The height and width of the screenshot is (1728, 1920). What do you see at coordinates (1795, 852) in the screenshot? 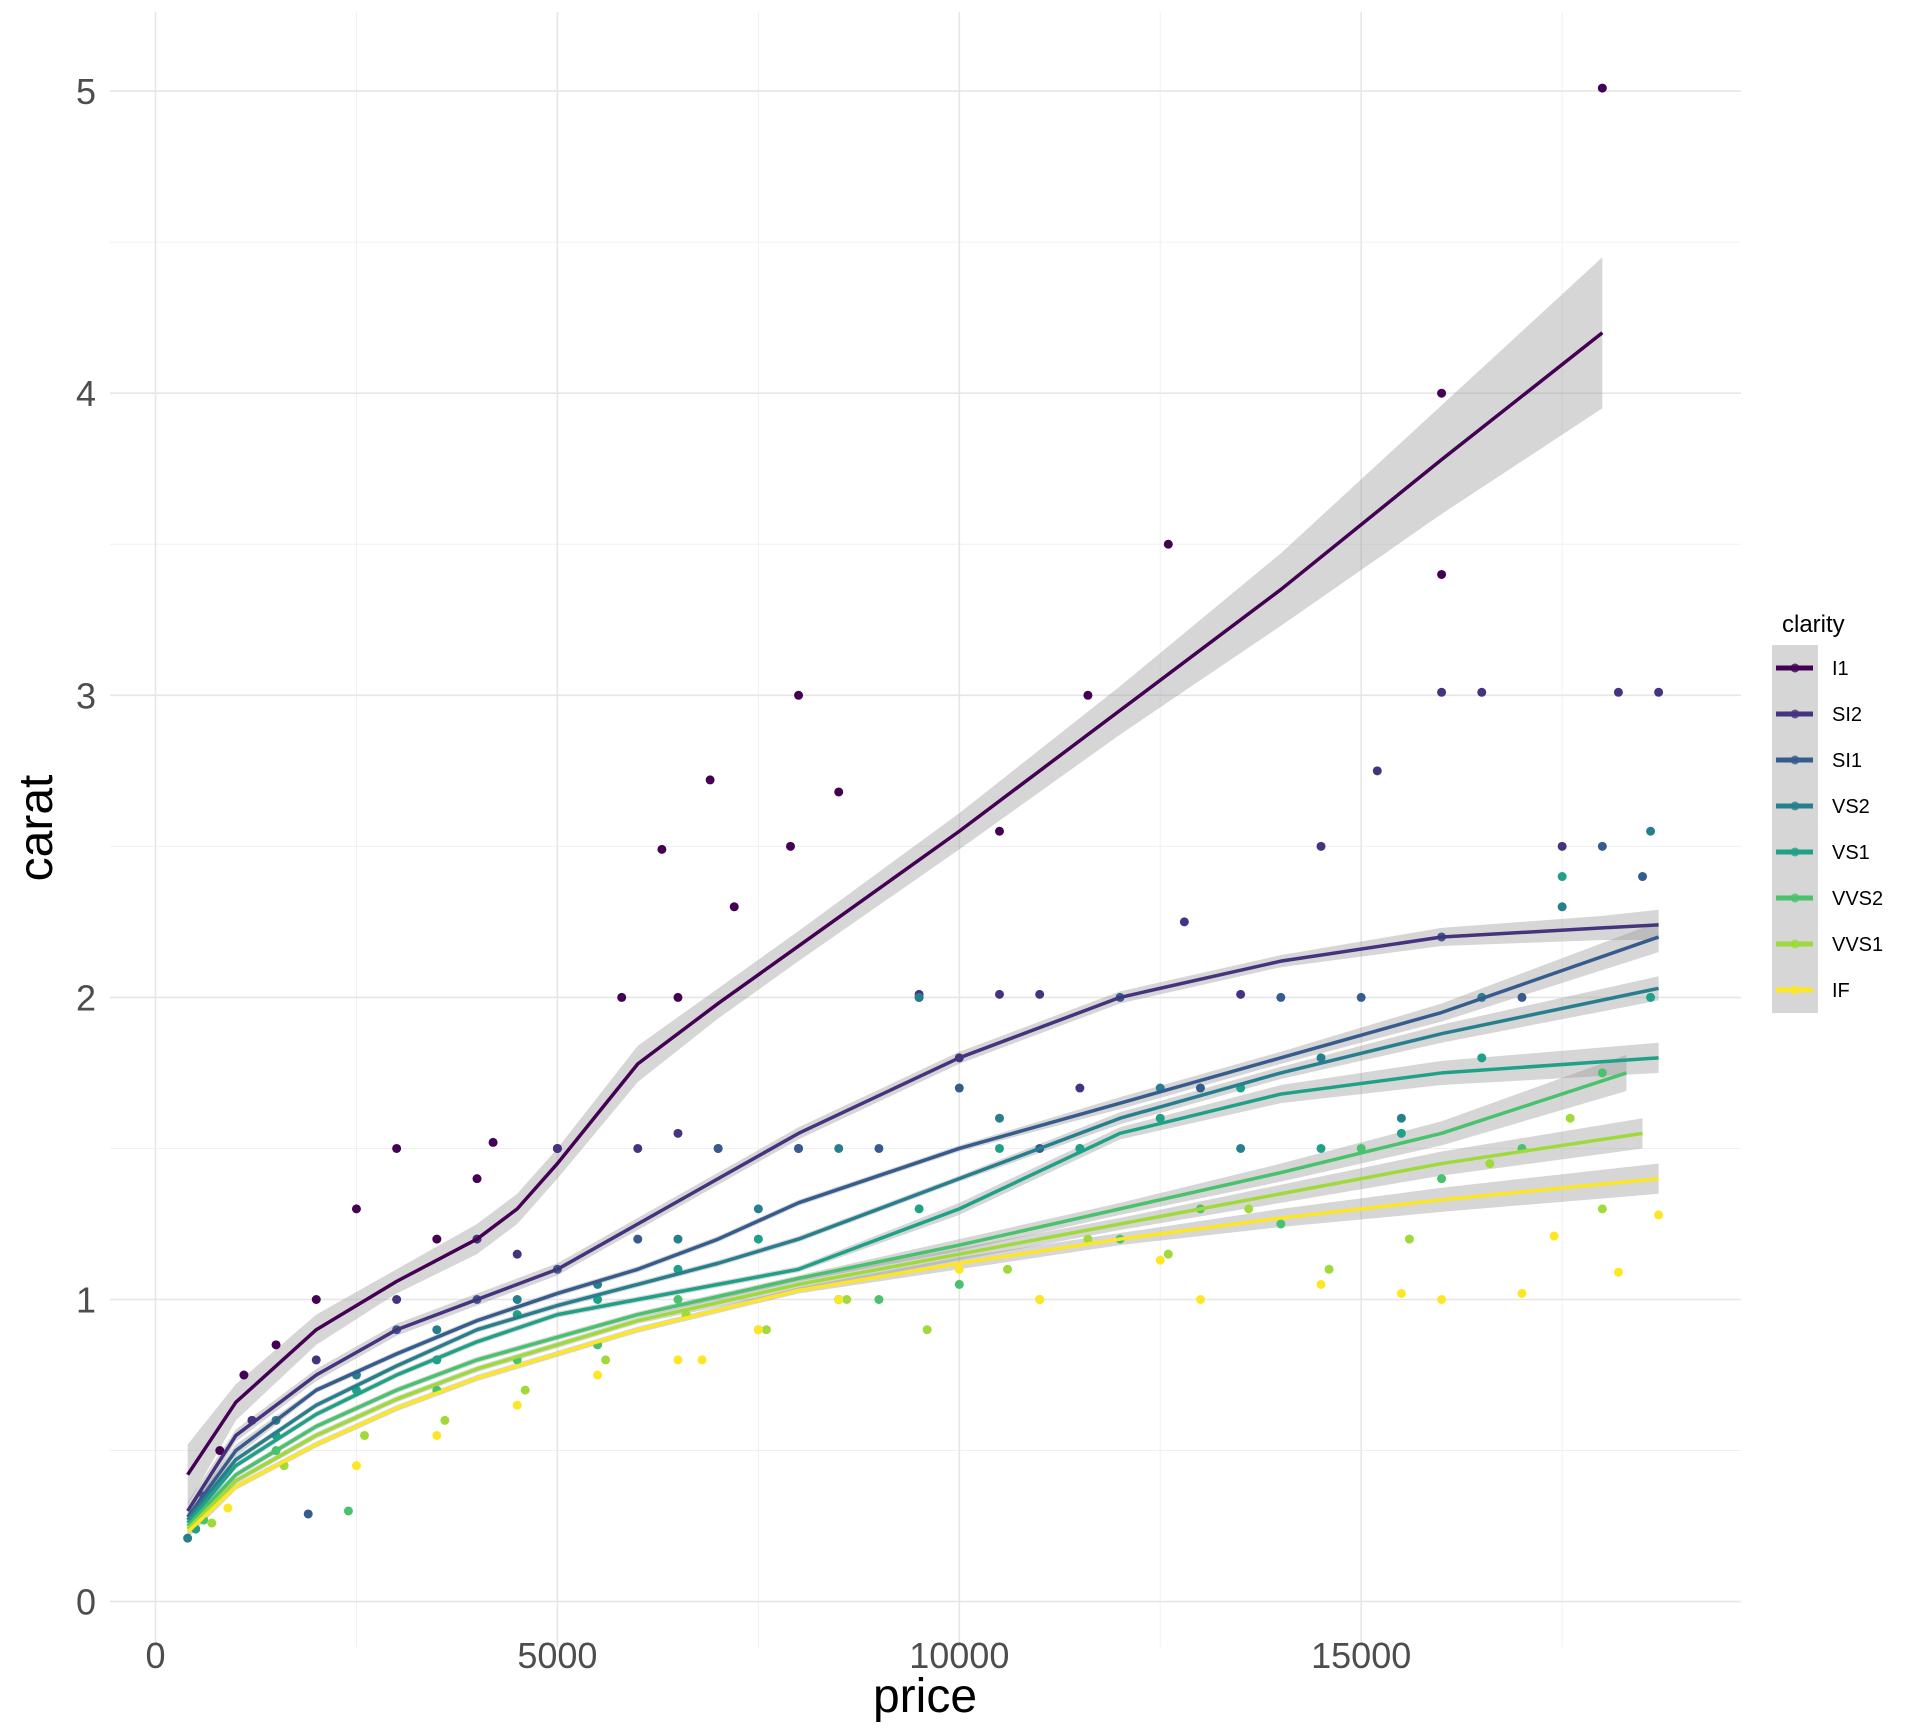
I see `legend-key-point-VS1` at bounding box center [1795, 852].